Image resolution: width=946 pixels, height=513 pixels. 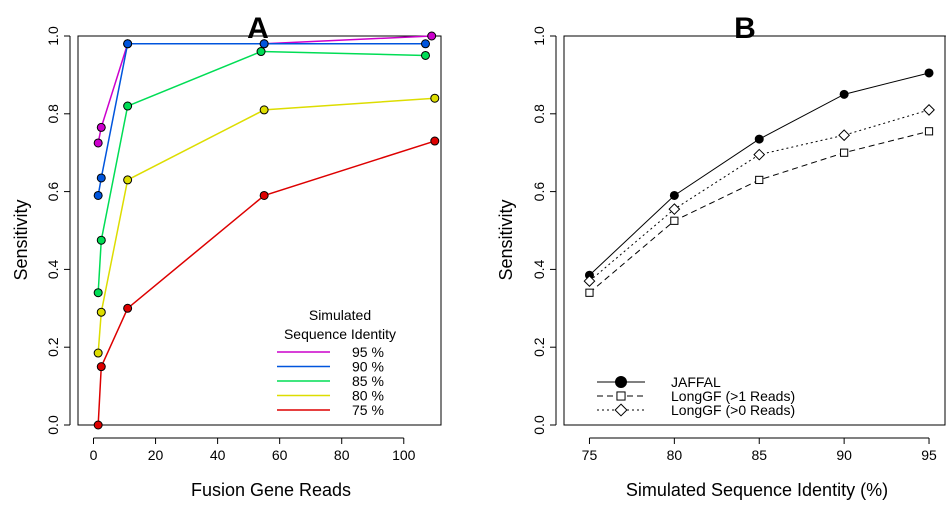 I want to click on x-tick-label: 85, so click(x=759, y=455).